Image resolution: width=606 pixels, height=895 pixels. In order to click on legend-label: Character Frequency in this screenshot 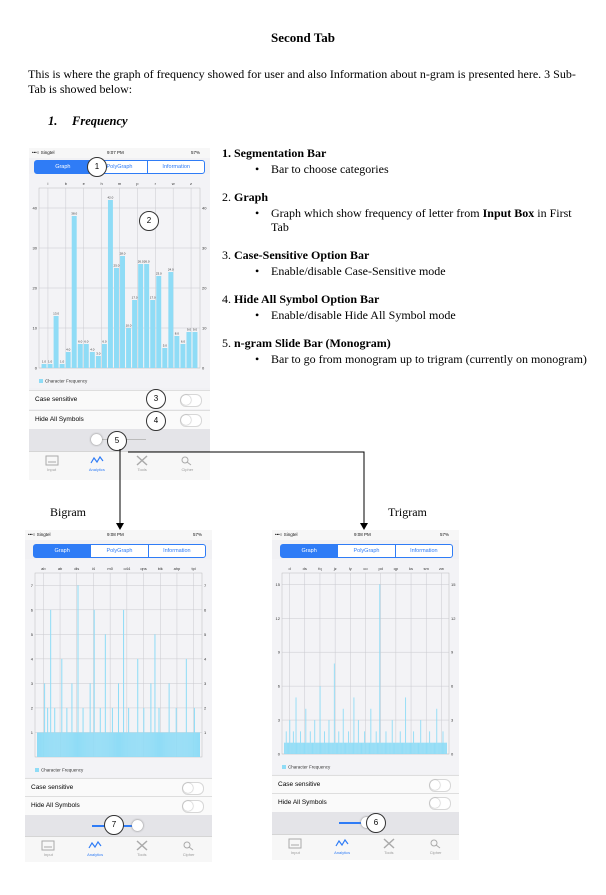, I will do `click(66, 381)`.